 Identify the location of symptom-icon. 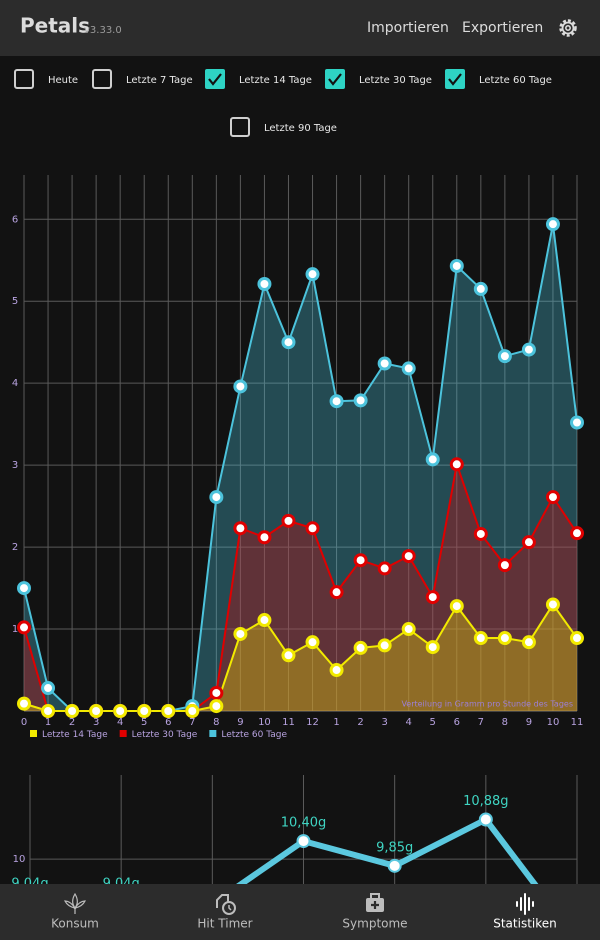
(375, 902).